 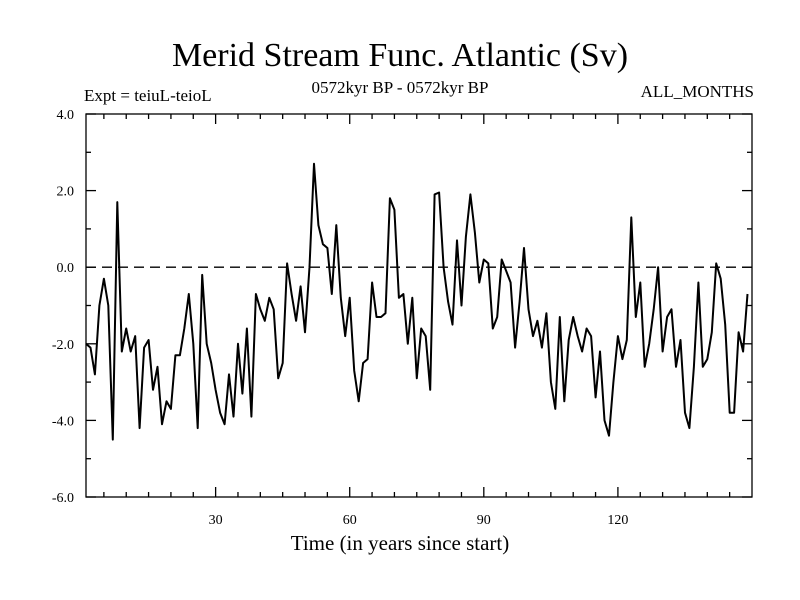 I want to click on y-tick-label: 2.0, so click(x=66, y=192).